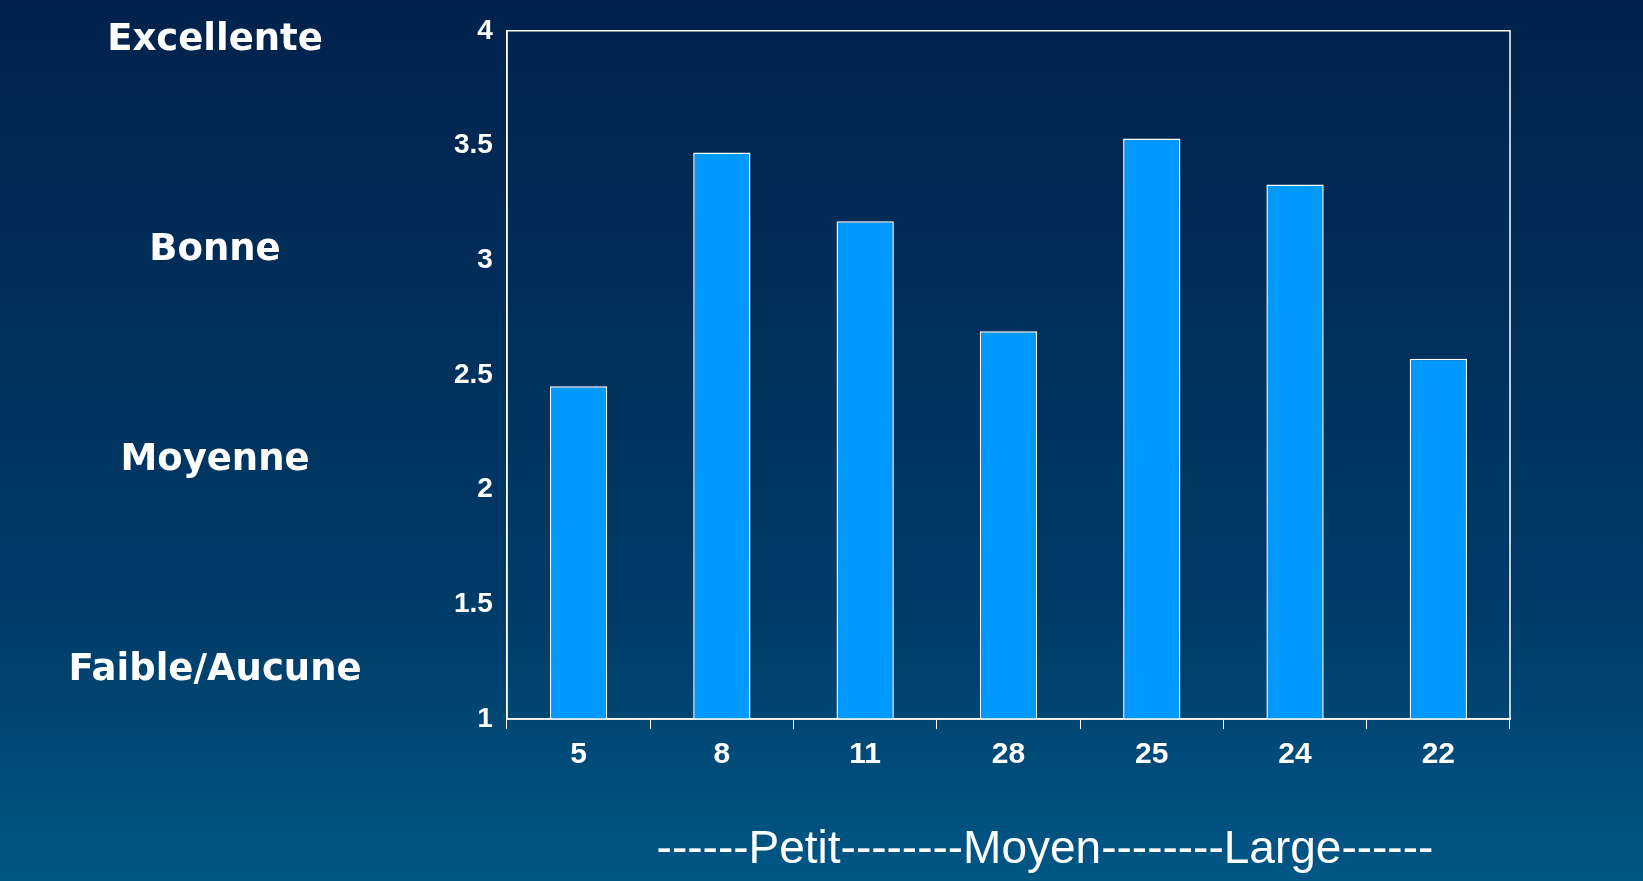 Image resolution: width=1643 pixels, height=881 pixels. I want to click on y-tick-label: 4, so click(485, 29).